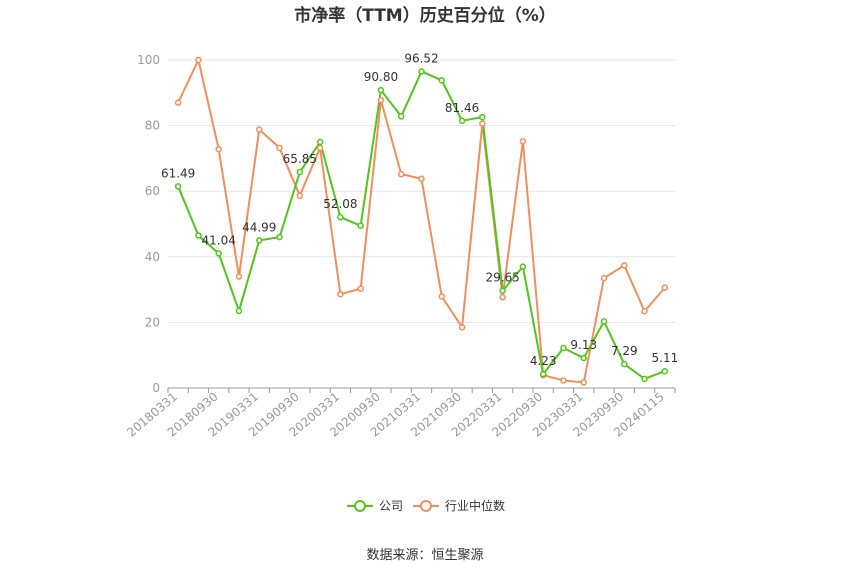  Describe the element at coordinates (259, 227) in the screenshot. I see `company-data-label: 44.99` at that location.